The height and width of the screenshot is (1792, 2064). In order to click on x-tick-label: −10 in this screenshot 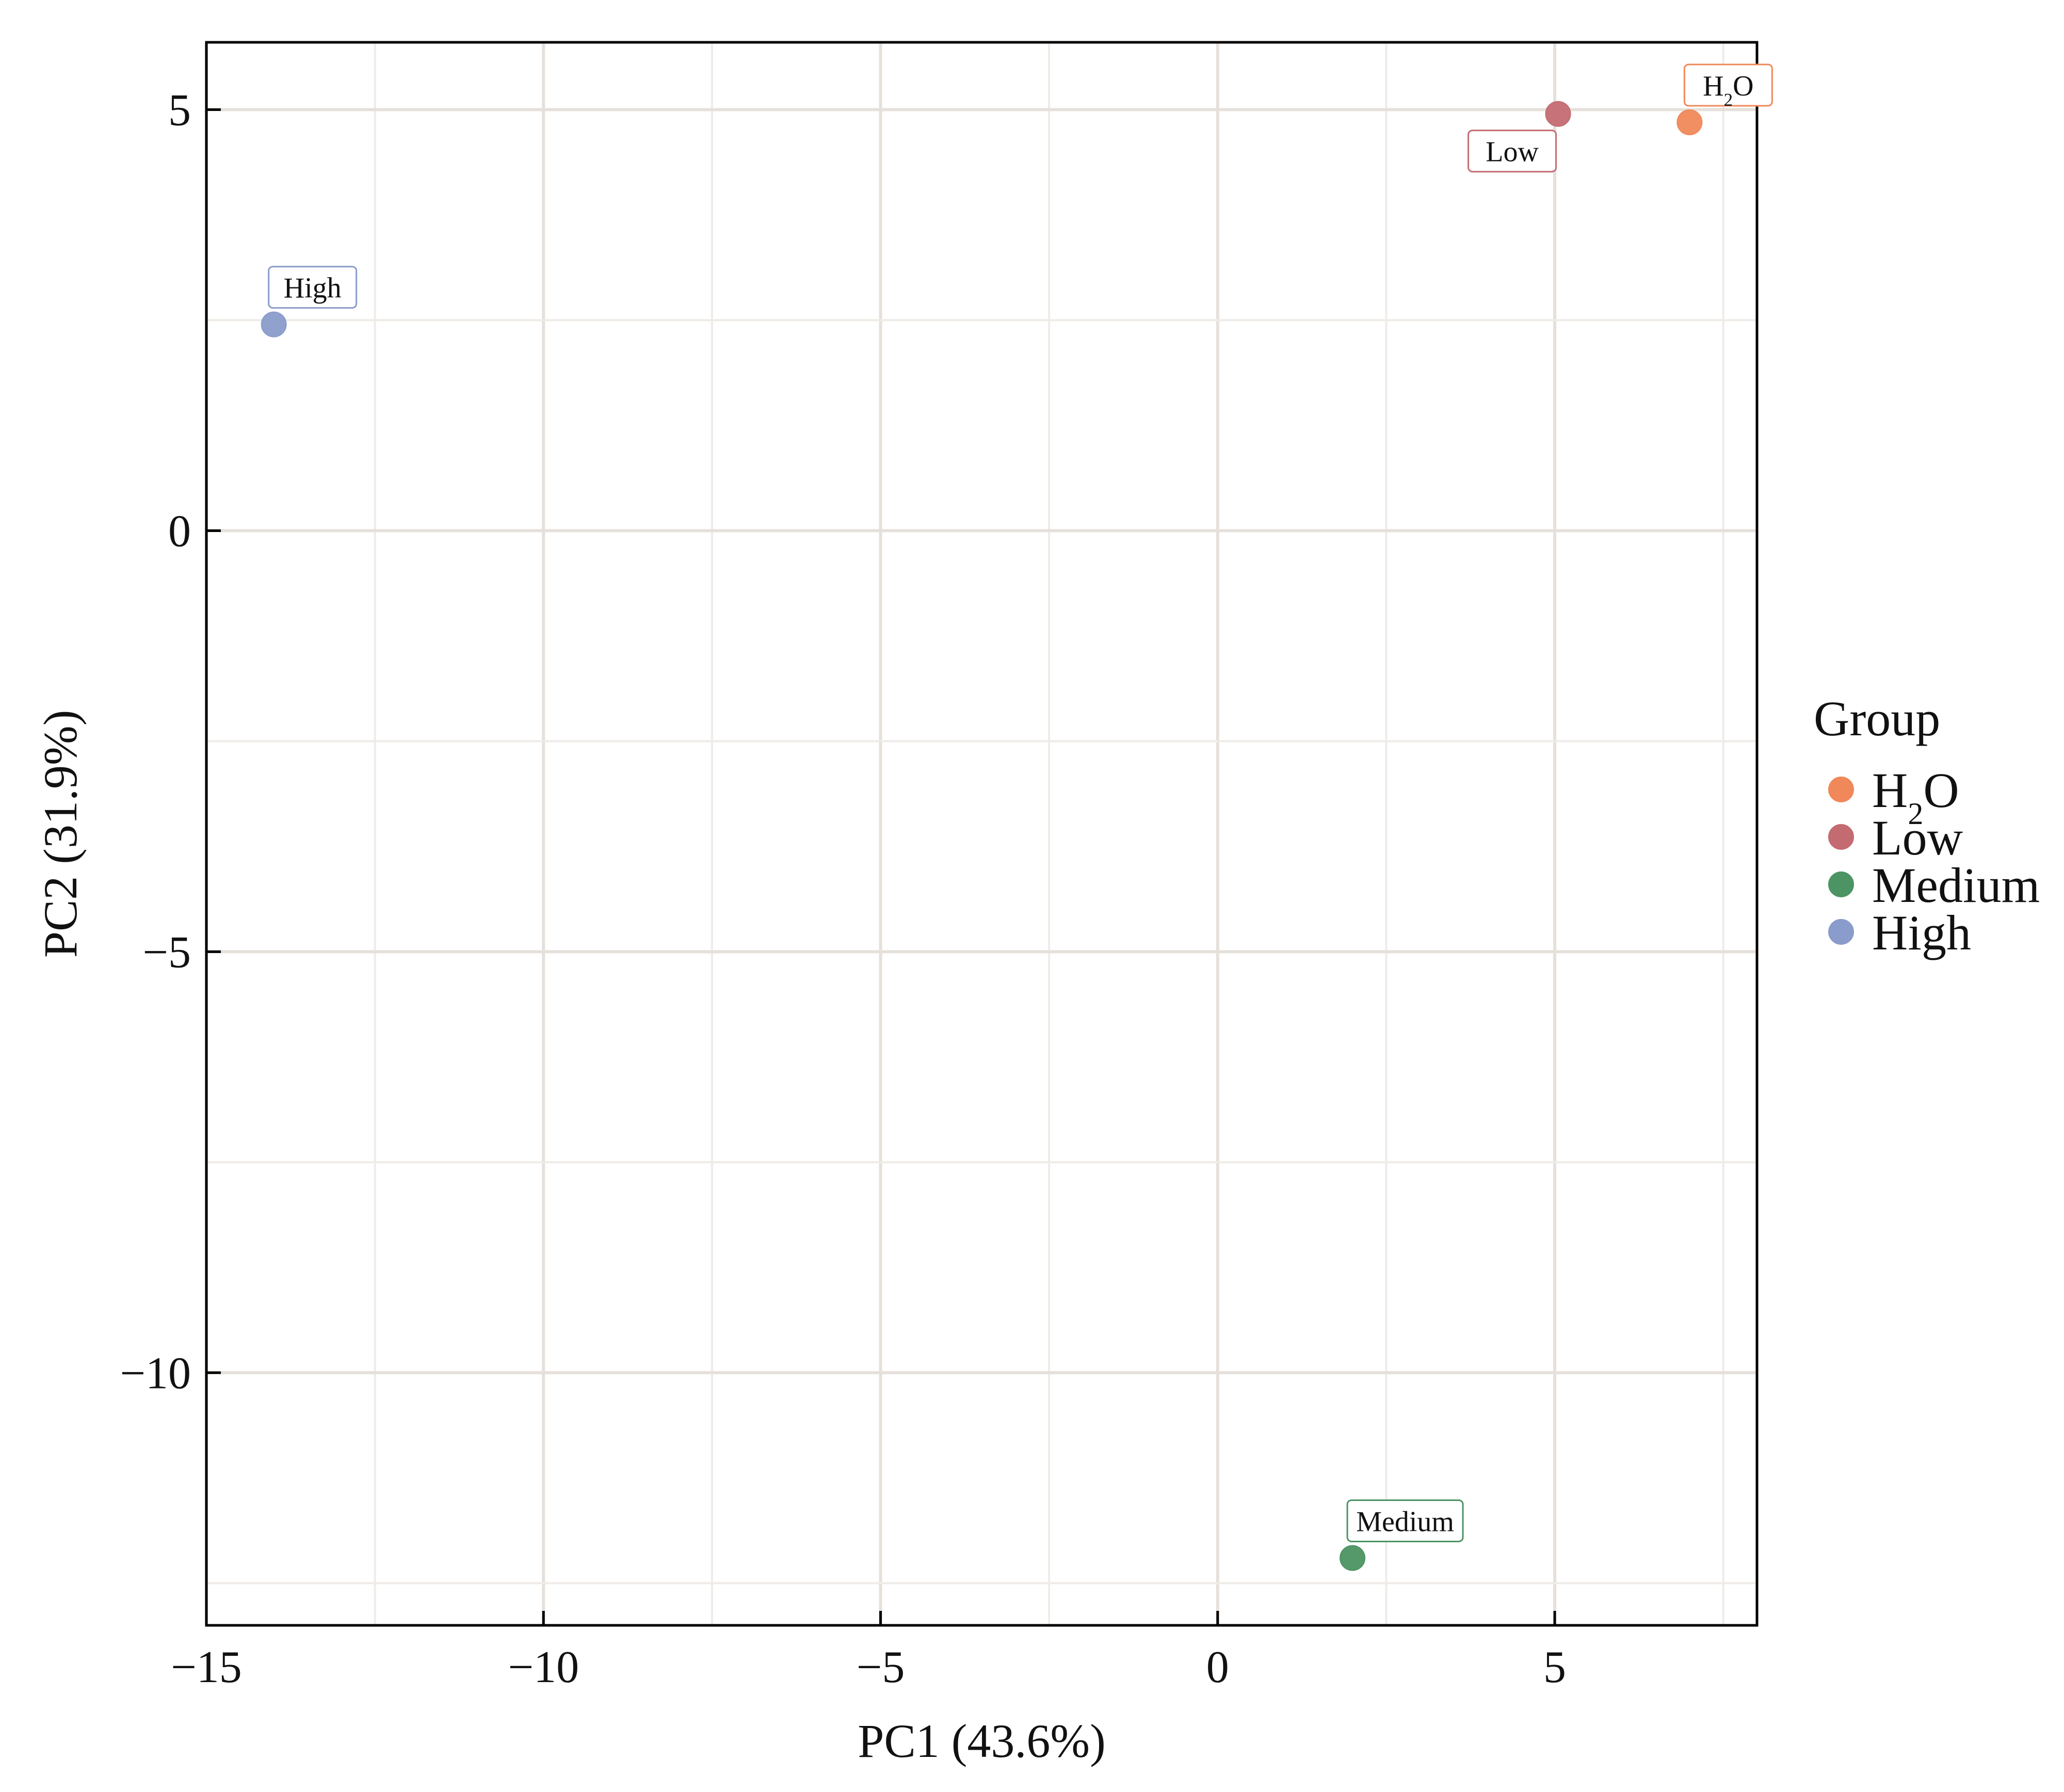, I will do `click(543, 1667)`.